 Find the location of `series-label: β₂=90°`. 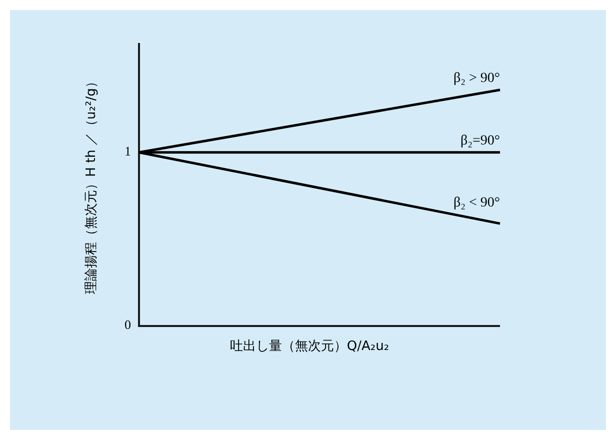

series-label: β₂=90° is located at coordinates (480, 140).